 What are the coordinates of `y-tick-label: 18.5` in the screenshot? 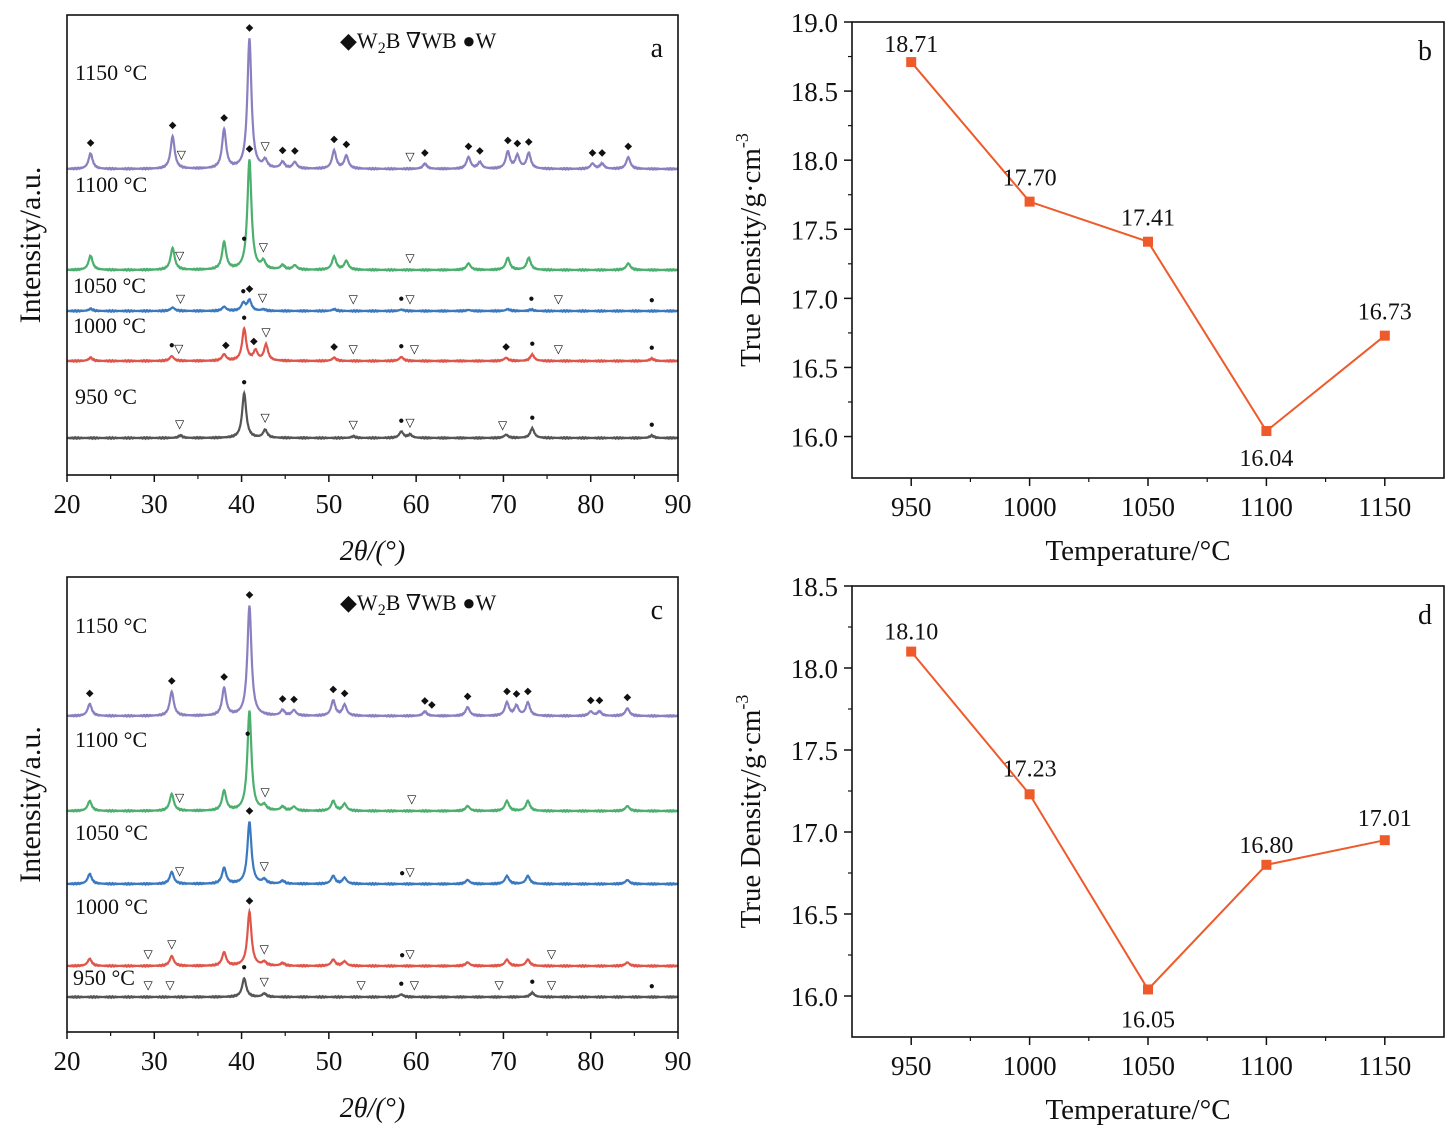 It's located at (814, 92).